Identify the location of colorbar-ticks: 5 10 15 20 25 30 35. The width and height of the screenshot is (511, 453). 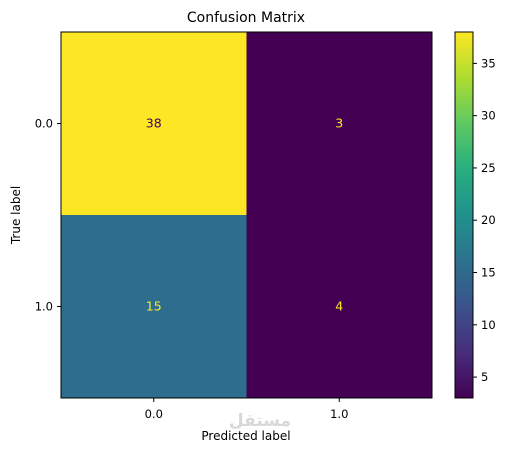
(484, 220).